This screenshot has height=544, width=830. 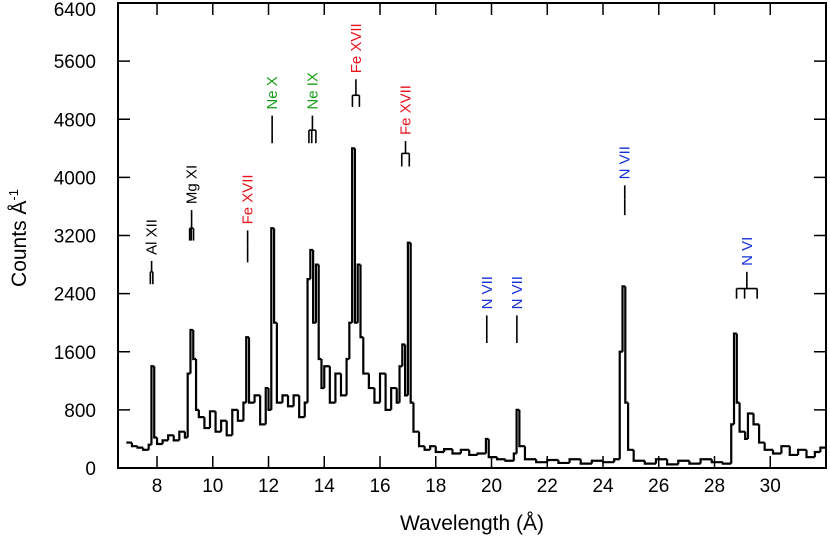 I want to click on y-axis-label-superscript: -1, so click(x=13, y=195).